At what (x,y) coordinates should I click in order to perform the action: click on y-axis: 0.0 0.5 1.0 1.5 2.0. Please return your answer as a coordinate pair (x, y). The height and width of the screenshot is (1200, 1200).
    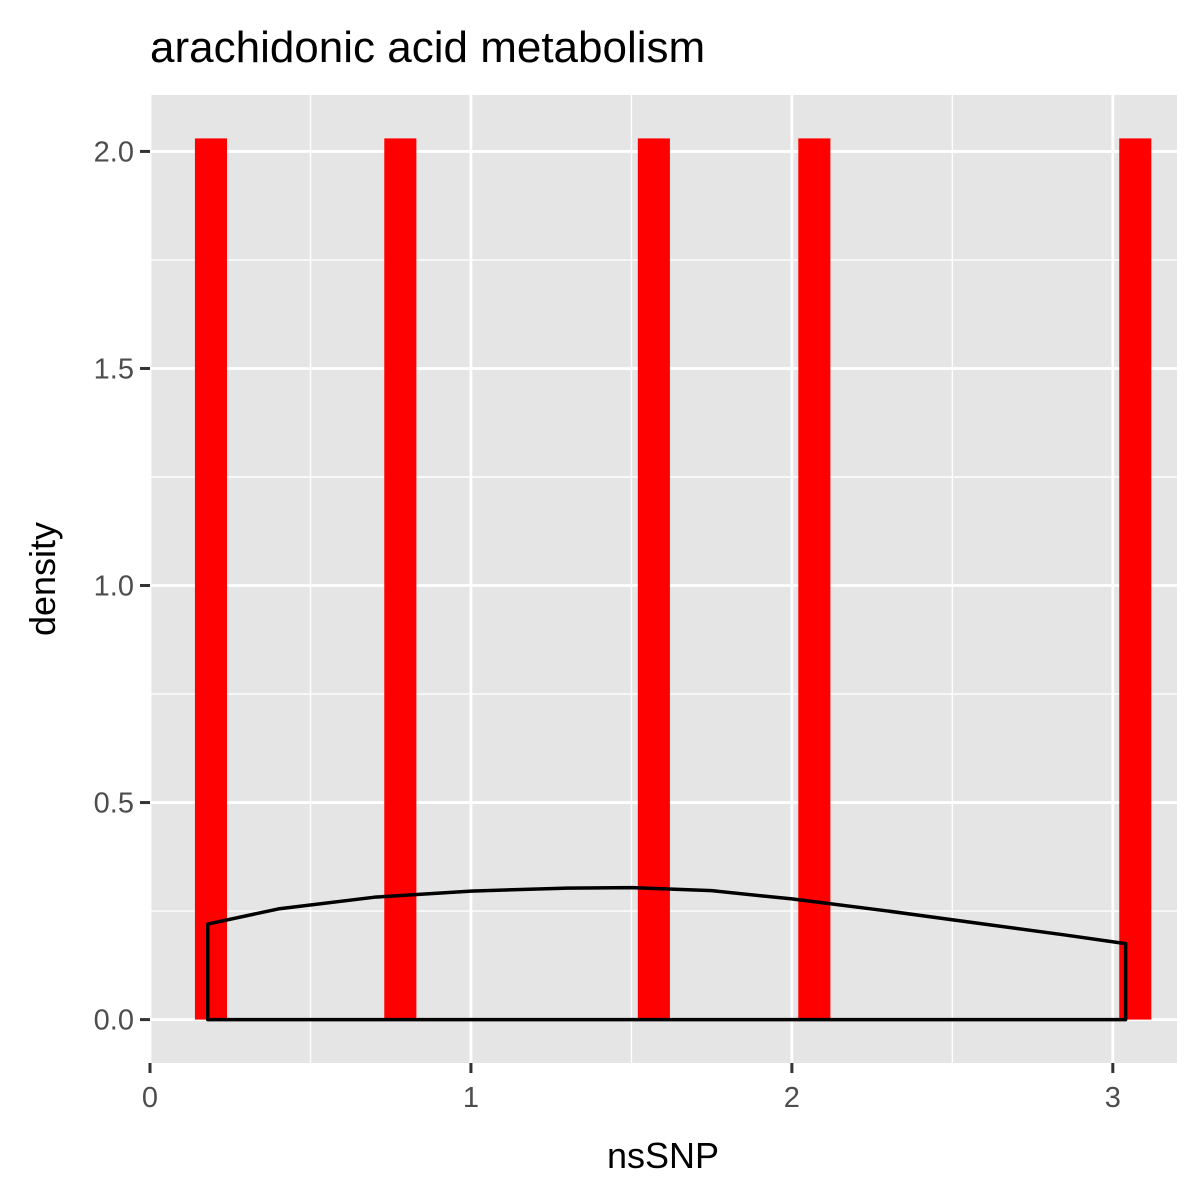
    Looking at the image, I should click on (122, 586).